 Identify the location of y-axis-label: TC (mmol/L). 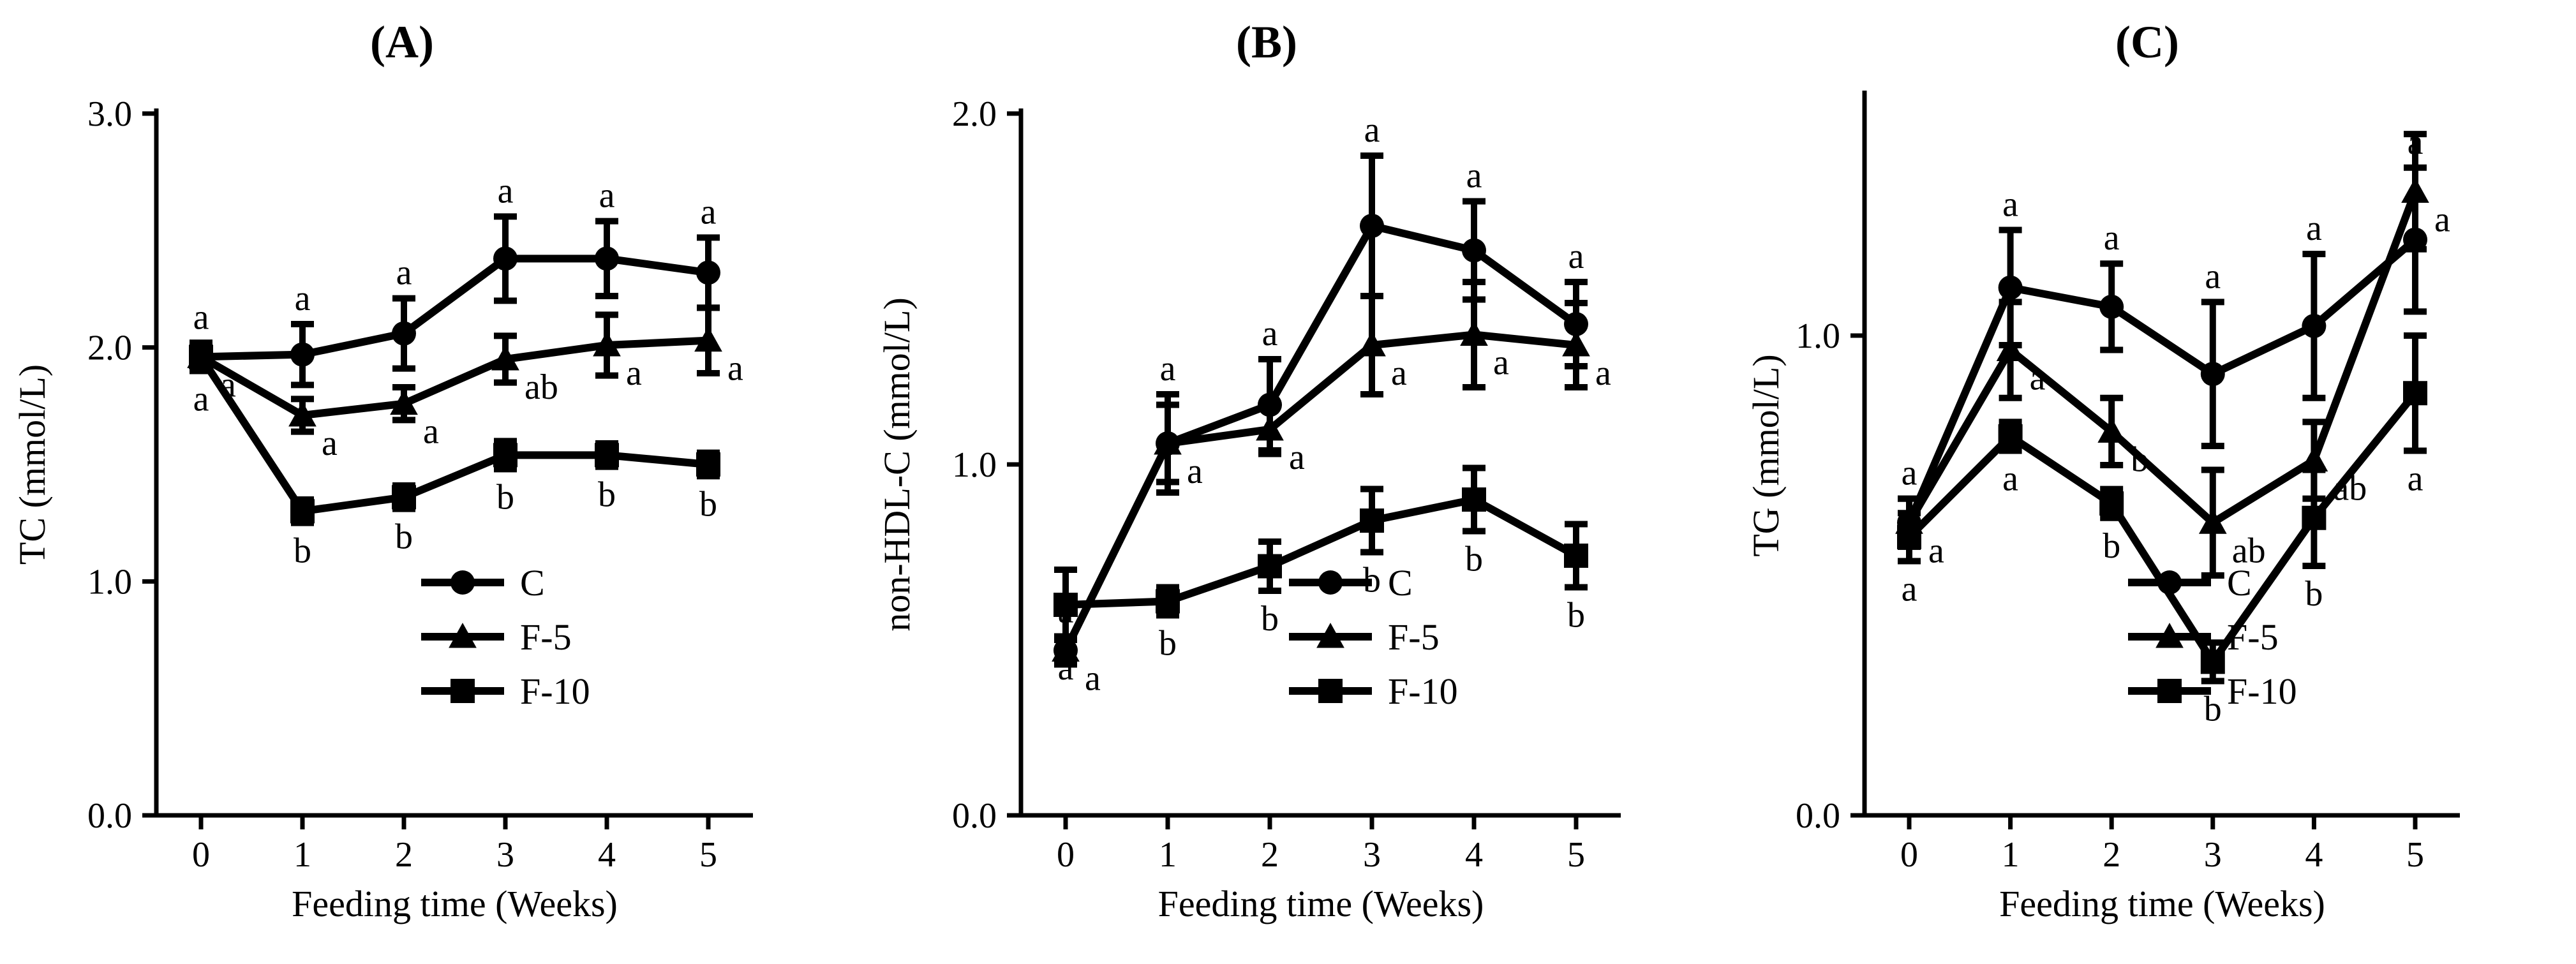
(32, 464).